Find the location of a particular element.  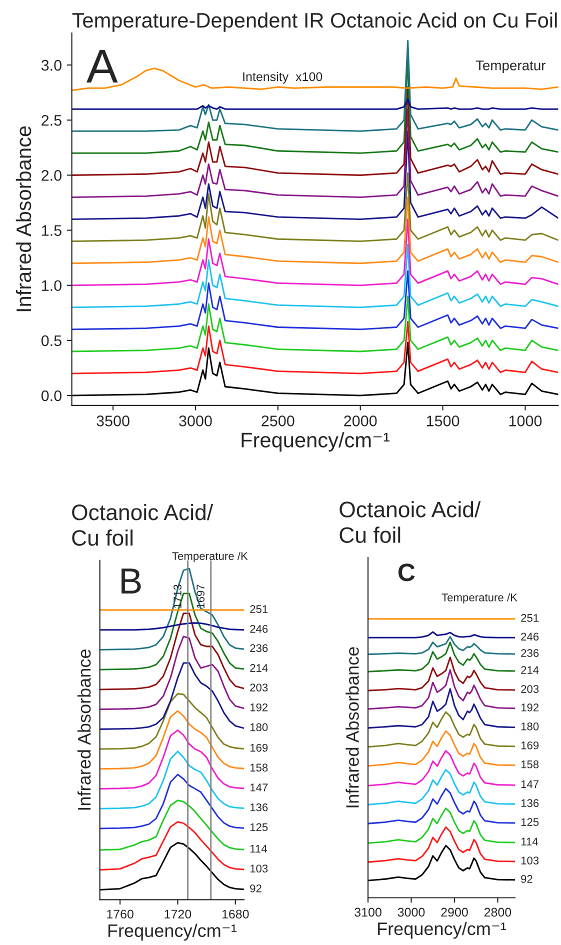

annotation: A is located at coordinates (102, 66).